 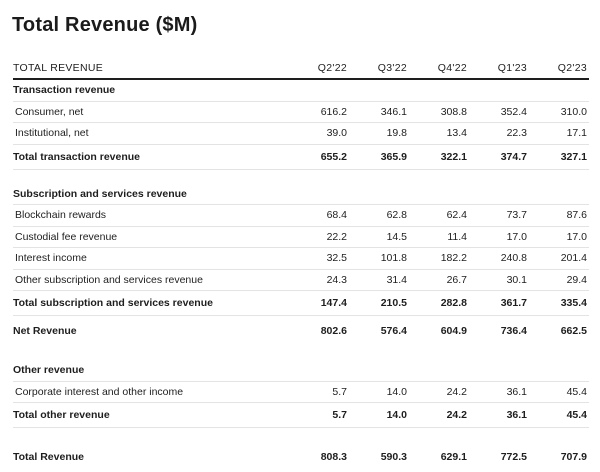 What do you see at coordinates (439, 415) in the screenshot?
I see `total-value: 24.2` at bounding box center [439, 415].